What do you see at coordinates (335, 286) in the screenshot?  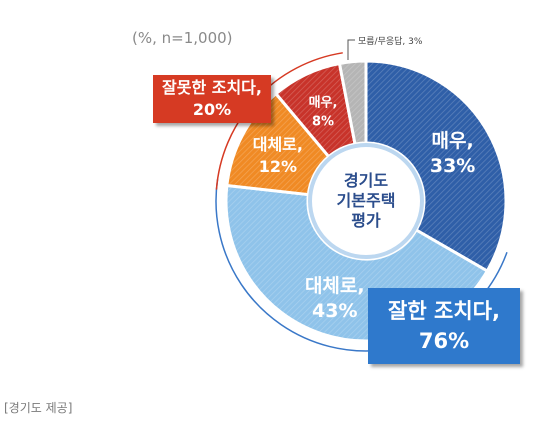 I see `slice-1-name: 대체로,` at bounding box center [335, 286].